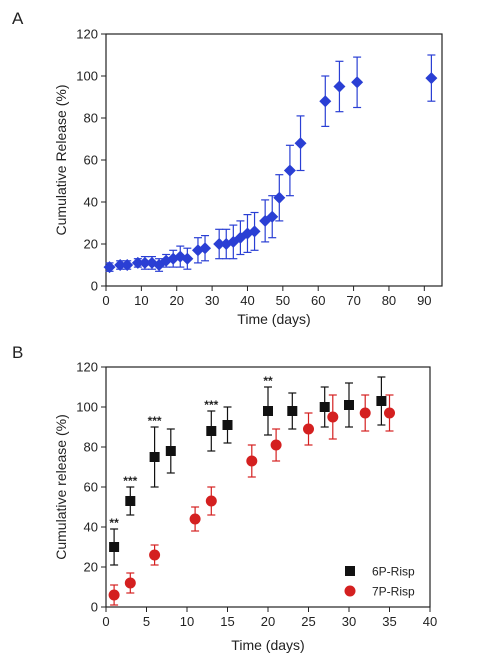 The image size is (480, 665). Describe the element at coordinates (308, 621) in the screenshot. I see `x-tick-label: 25` at that location.